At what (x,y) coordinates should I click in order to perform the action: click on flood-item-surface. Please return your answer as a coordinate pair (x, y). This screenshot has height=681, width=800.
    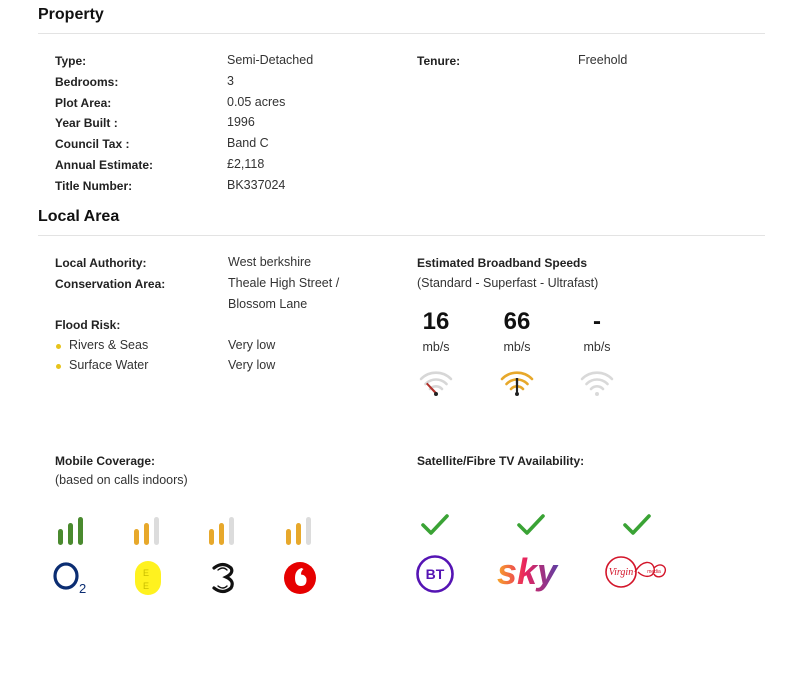
    Looking at the image, I should click on (58, 366).